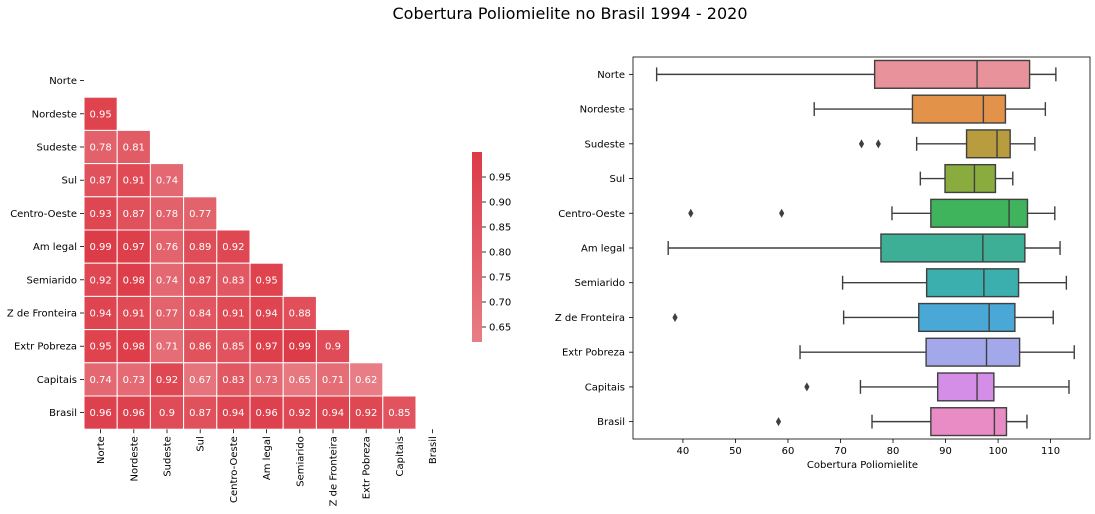  Describe the element at coordinates (63, 413) in the screenshot. I see `heatmap-ylabel-brasil: Brasil` at that location.